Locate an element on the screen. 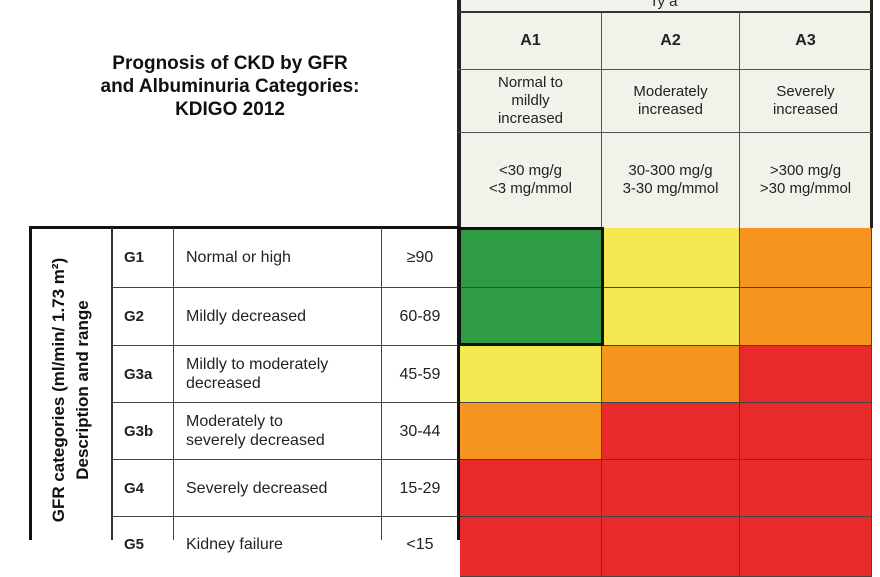 This screenshot has width=880, height=577. risk-cell-g4-a2 is located at coordinates (671, 488).